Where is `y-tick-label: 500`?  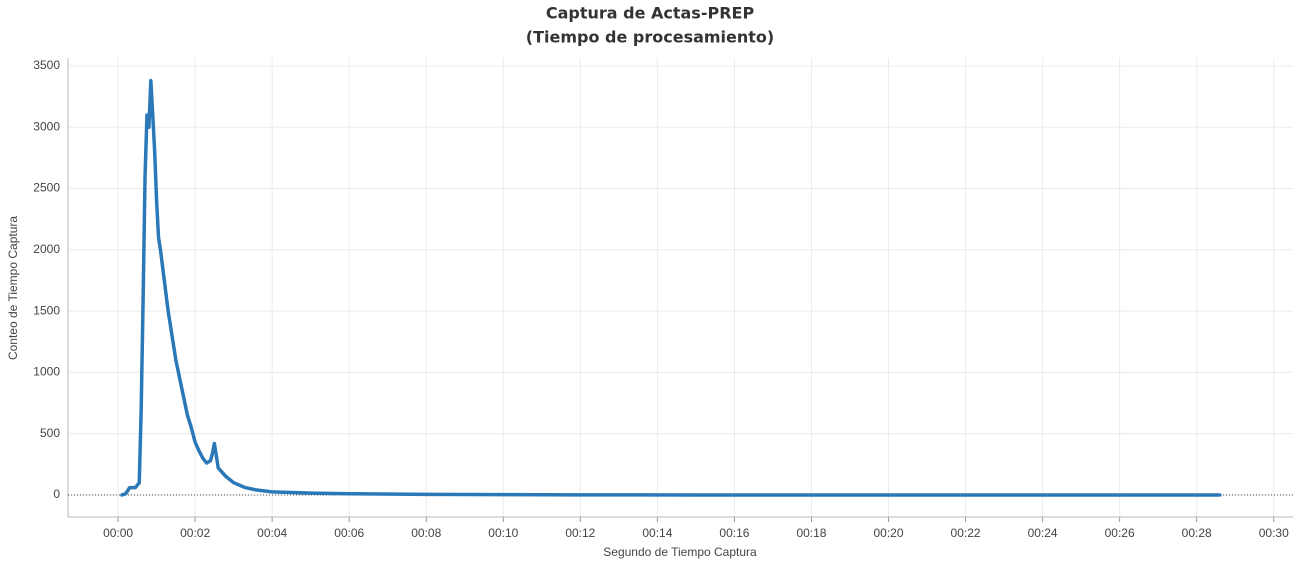 y-tick-label: 500 is located at coordinates (50, 433).